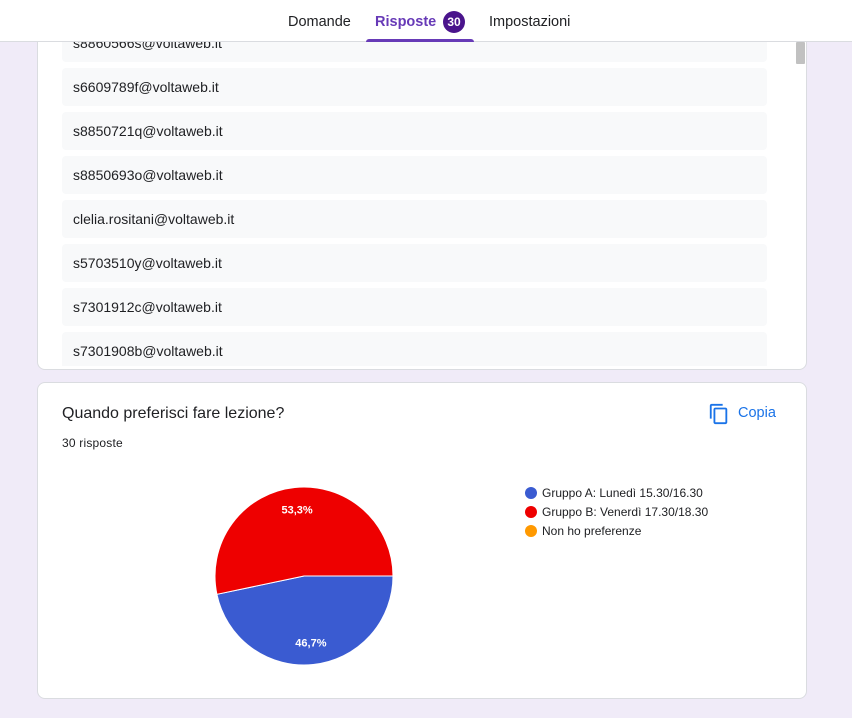 The height and width of the screenshot is (718, 852). What do you see at coordinates (414, 263) in the screenshot?
I see `email-list-item: s5703510y@voltaweb.it` at bounding box center [414, 263].